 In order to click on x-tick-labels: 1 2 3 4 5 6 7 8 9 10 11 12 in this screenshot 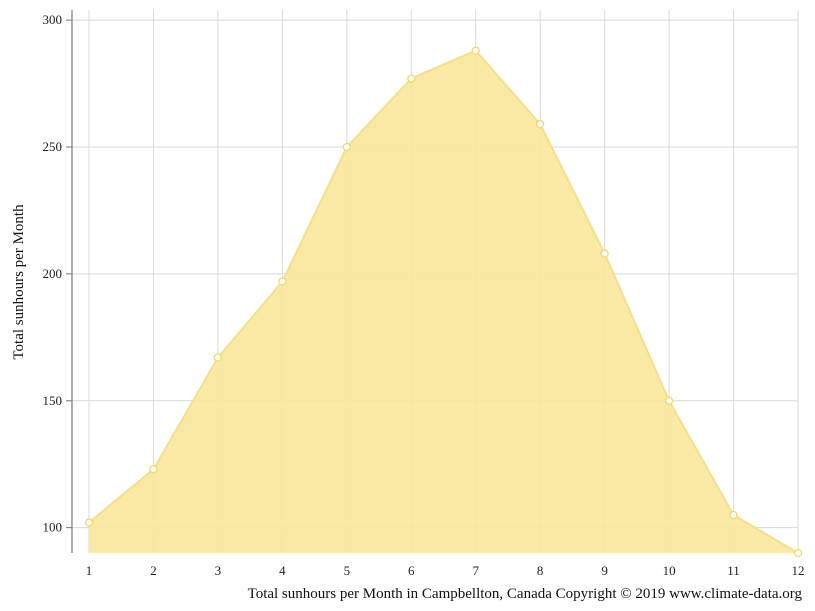, I will do `click(445, 570)`.